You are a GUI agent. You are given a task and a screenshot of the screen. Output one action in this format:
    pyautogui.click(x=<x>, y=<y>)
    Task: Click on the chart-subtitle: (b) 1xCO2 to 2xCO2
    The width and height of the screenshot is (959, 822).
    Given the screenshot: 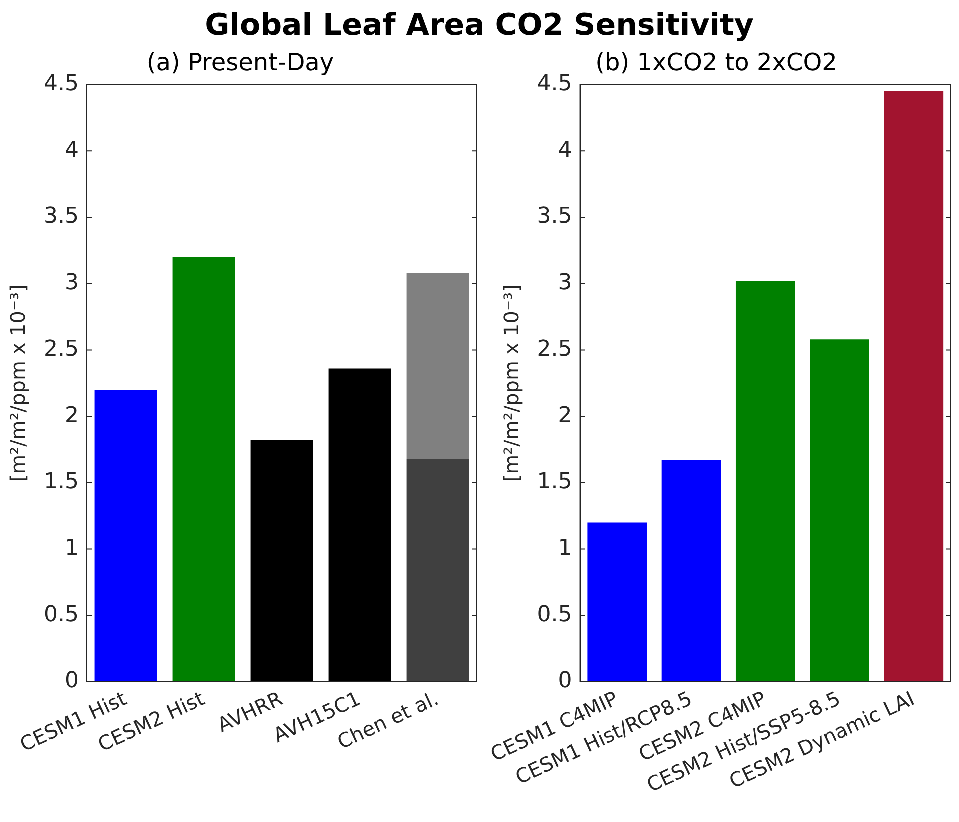 What is the action you would take?
    pyautogui.click(x=717, y=62)
    